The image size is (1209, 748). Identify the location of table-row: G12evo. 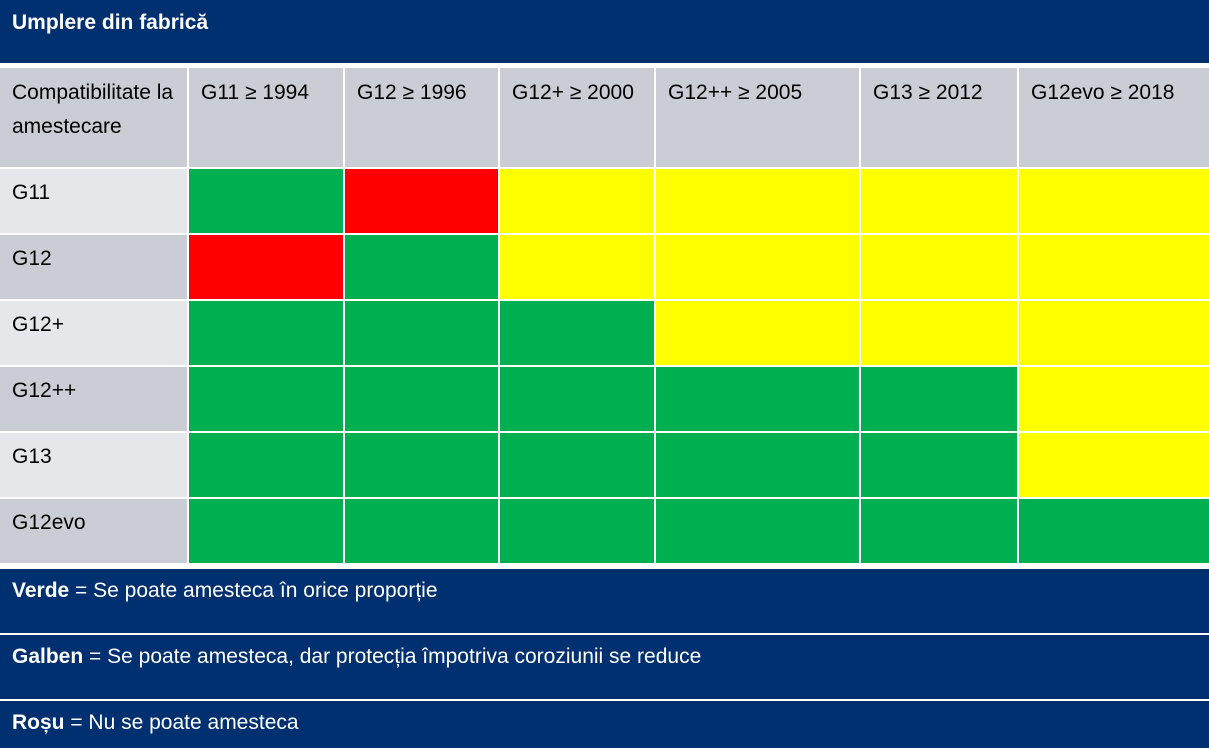
(604, 531).